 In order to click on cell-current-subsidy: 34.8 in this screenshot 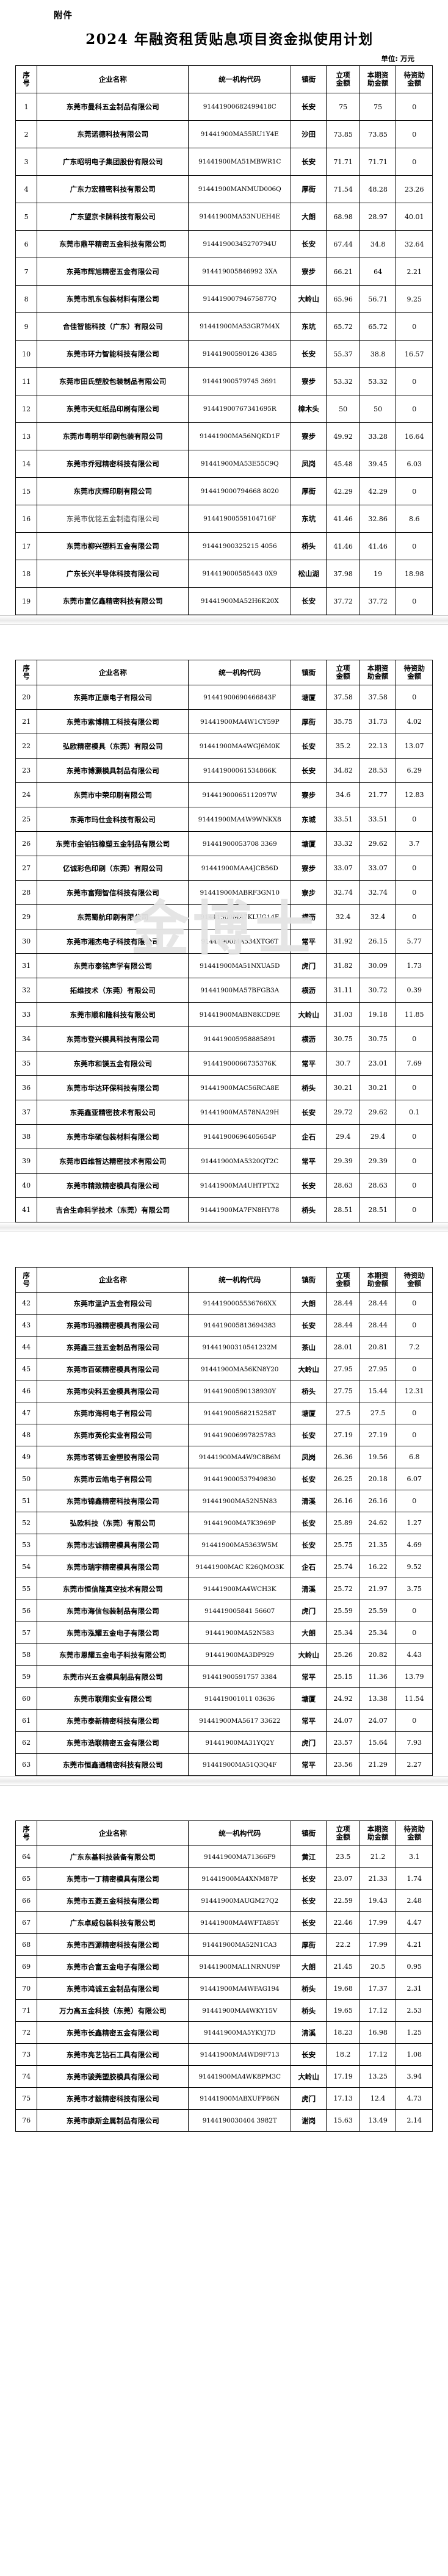, I will do `click(378, 244)`.